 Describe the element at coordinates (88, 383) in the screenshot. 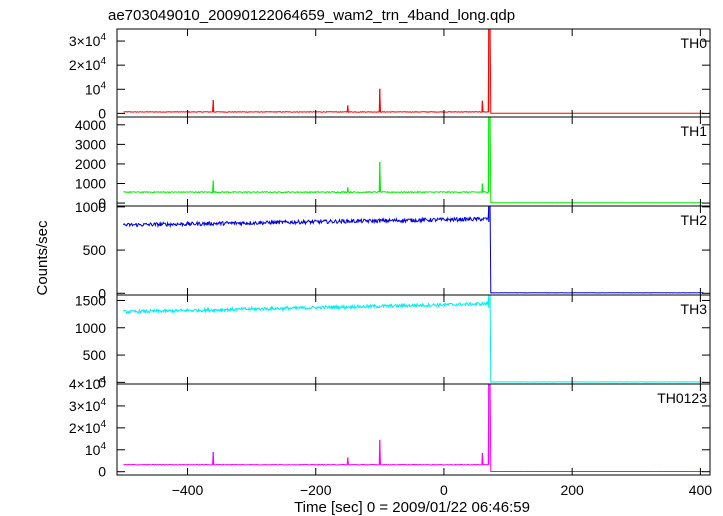

I see `y-tick-label: 4×10⁴` at that location.